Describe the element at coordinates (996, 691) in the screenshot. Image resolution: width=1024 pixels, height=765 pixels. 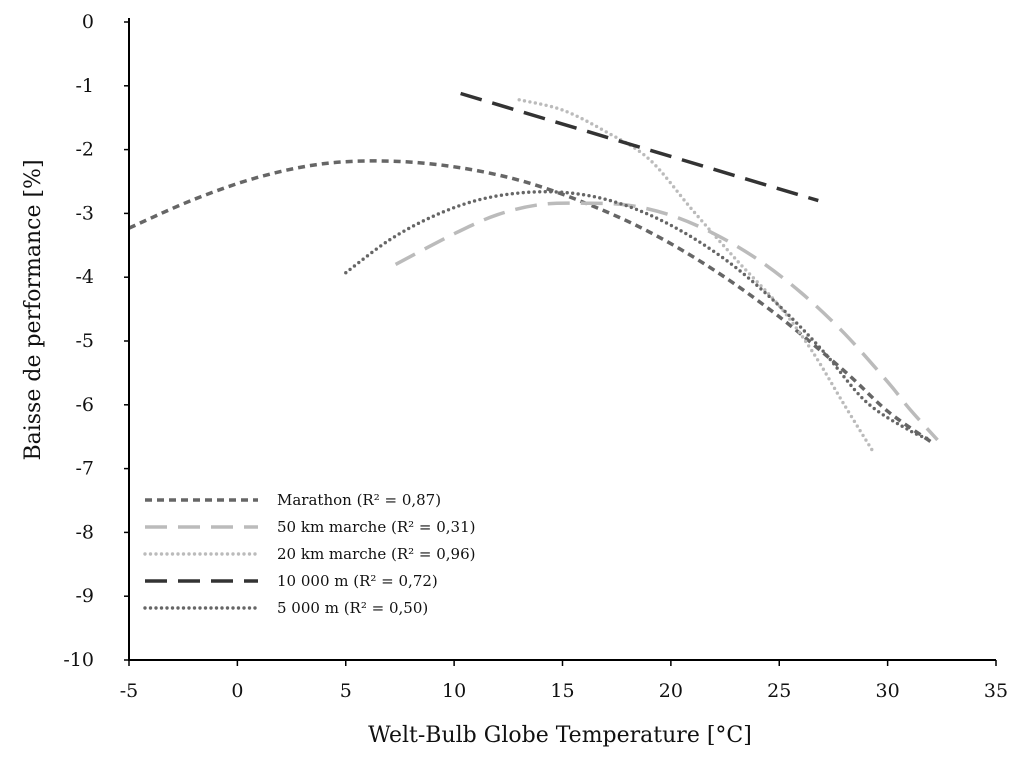
I see `x-tick-label: 35` at that location.